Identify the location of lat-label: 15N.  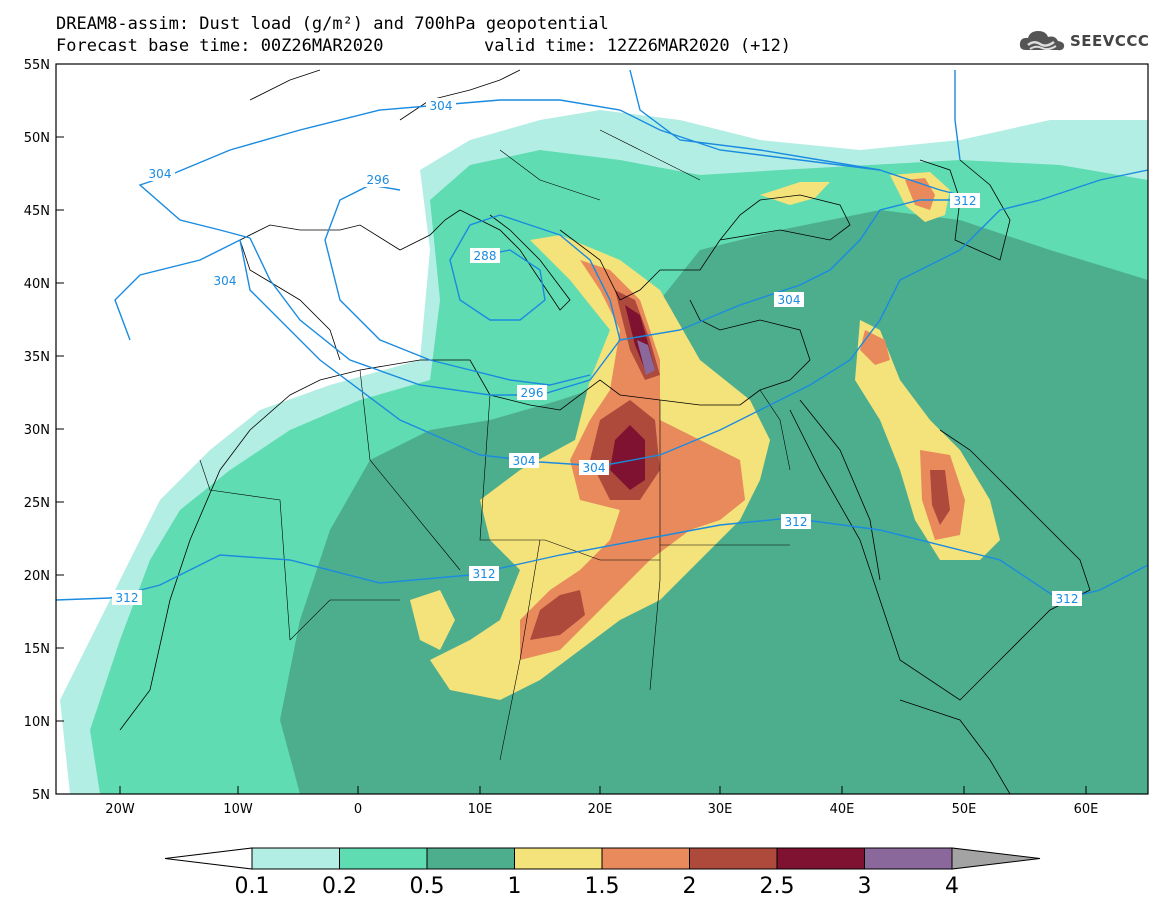
(37, 649).